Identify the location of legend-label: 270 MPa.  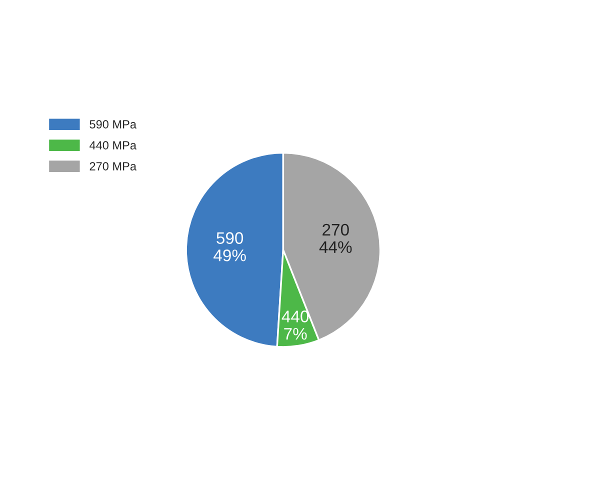
(113, 166).